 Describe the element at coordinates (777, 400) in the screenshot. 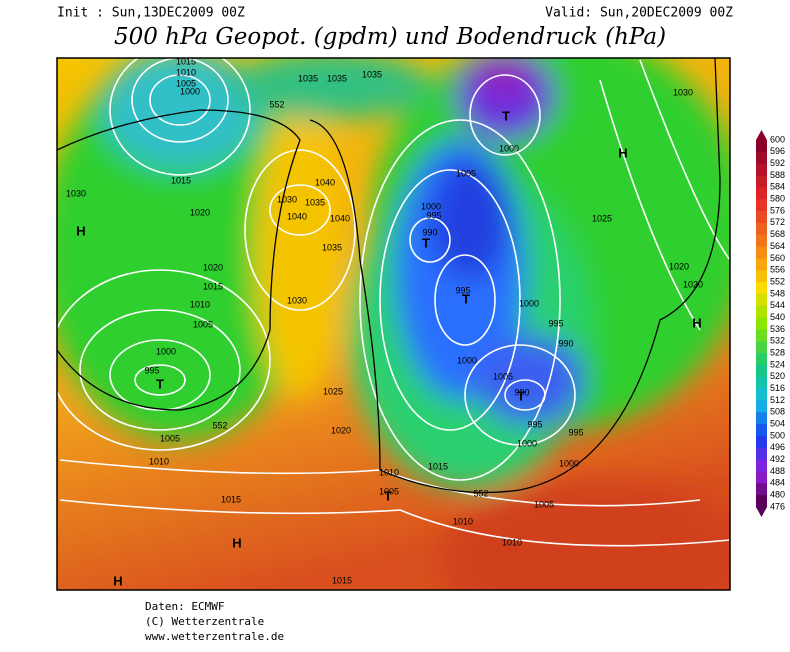

I see `colorbar-label: 512` at that location.